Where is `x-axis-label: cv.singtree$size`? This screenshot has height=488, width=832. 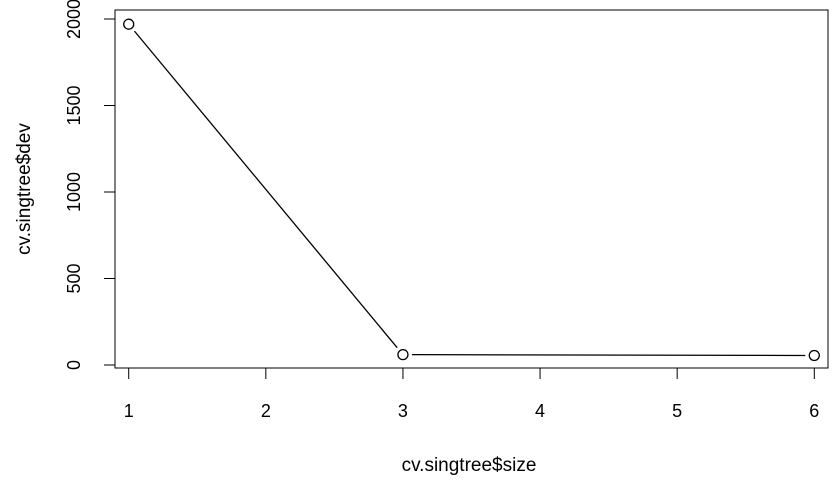 x-axis-label: cv.singtree$size is located at coordinates (469, 465).